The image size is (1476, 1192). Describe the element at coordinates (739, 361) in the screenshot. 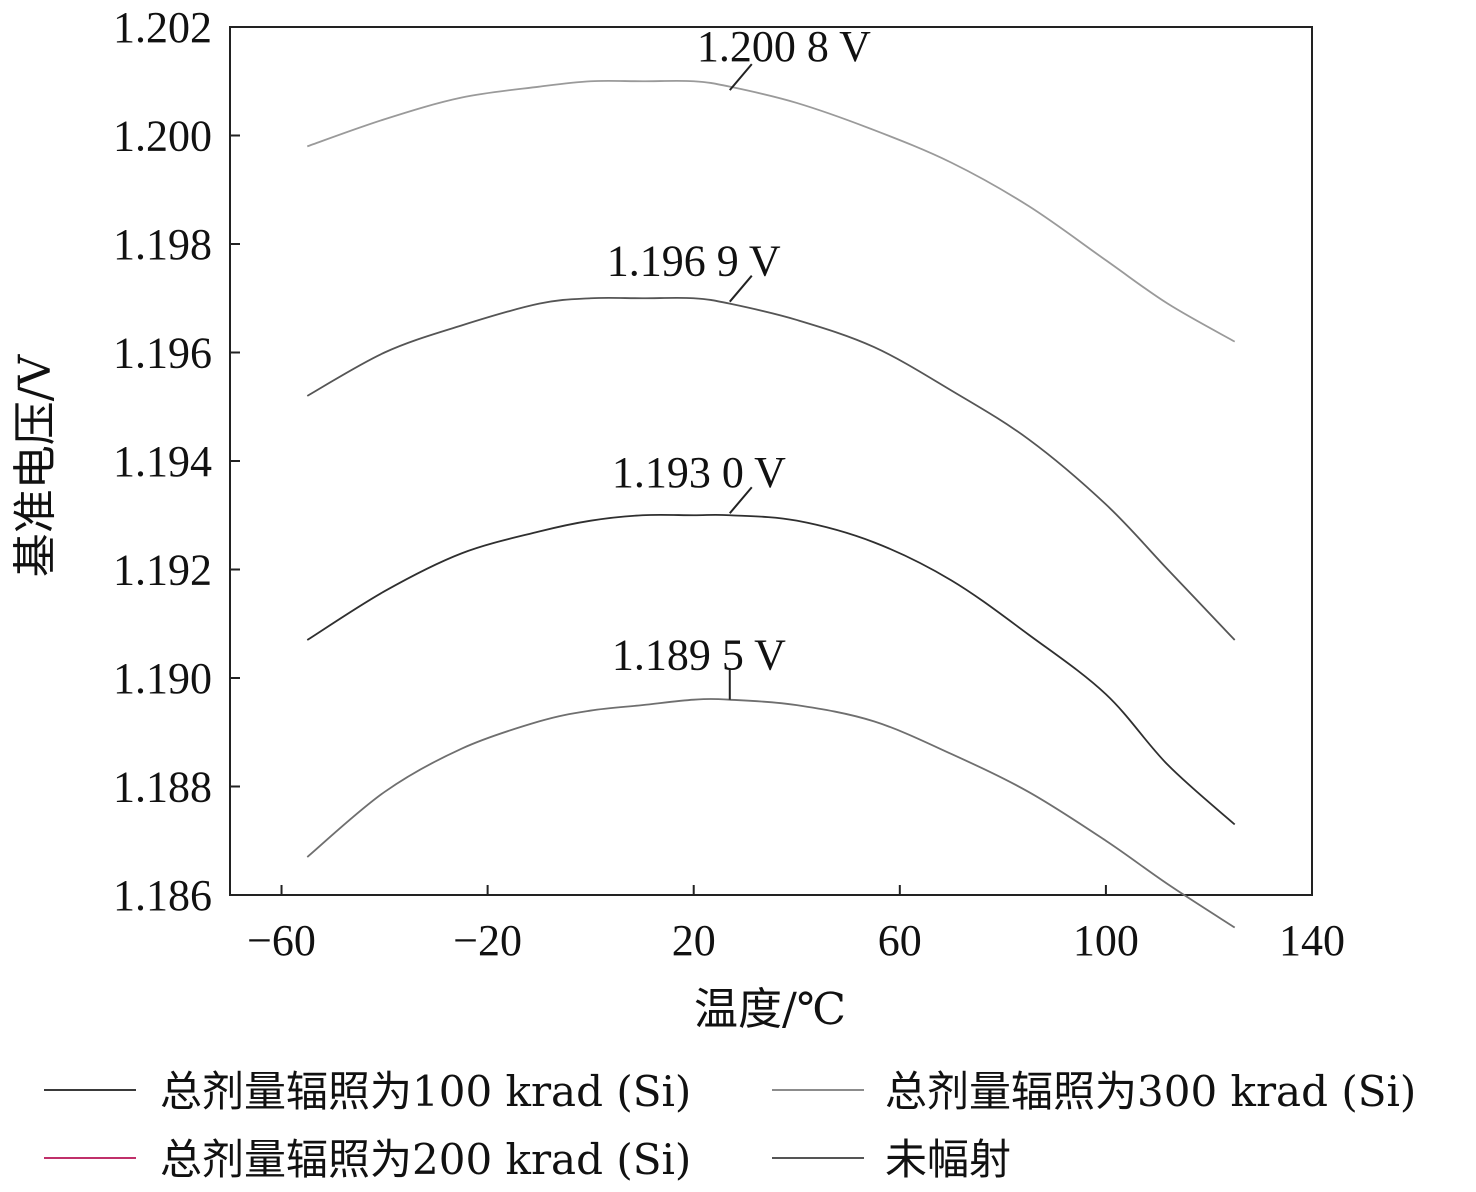

I see `annotation-layer: 1.200 8 V 1.196 9 V 1.193 0 V 1.189 5 V` at that location.